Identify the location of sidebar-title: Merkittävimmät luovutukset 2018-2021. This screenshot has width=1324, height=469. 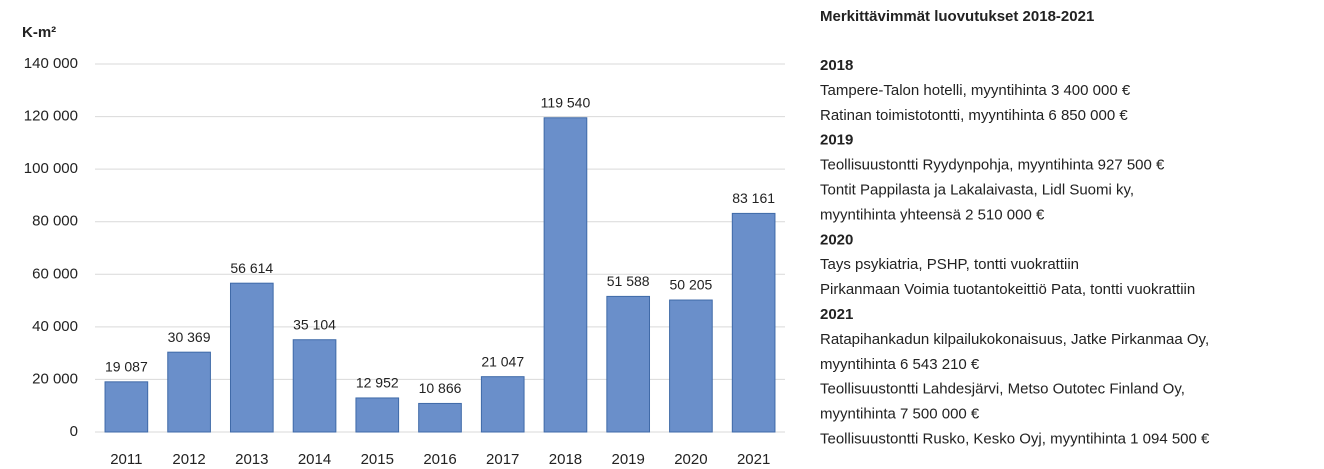
(957, 16).